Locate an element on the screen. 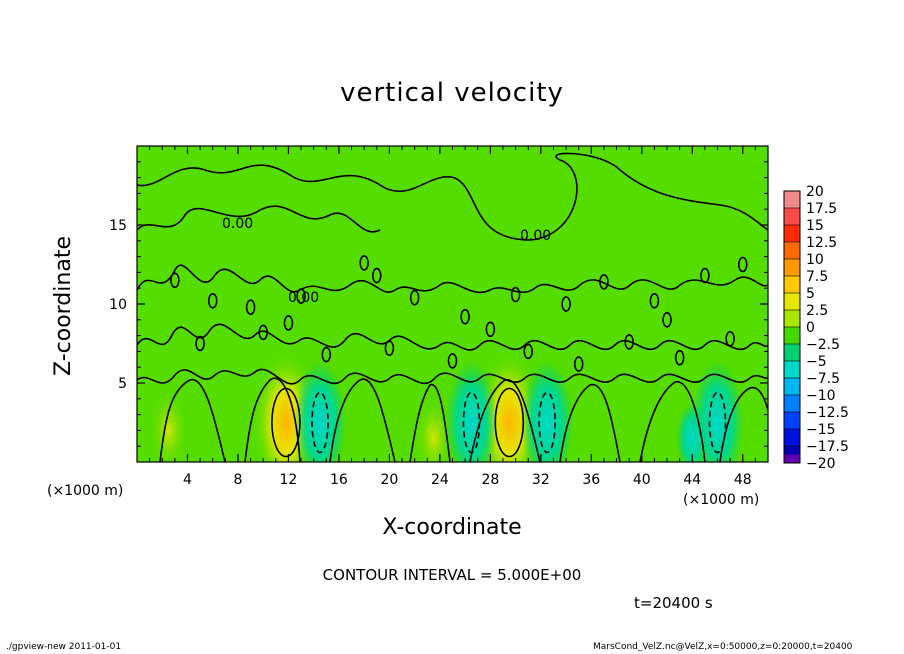 This screenshot has width=904, height=654. colorbar-label: 0 is located at coordinates (810, 328).